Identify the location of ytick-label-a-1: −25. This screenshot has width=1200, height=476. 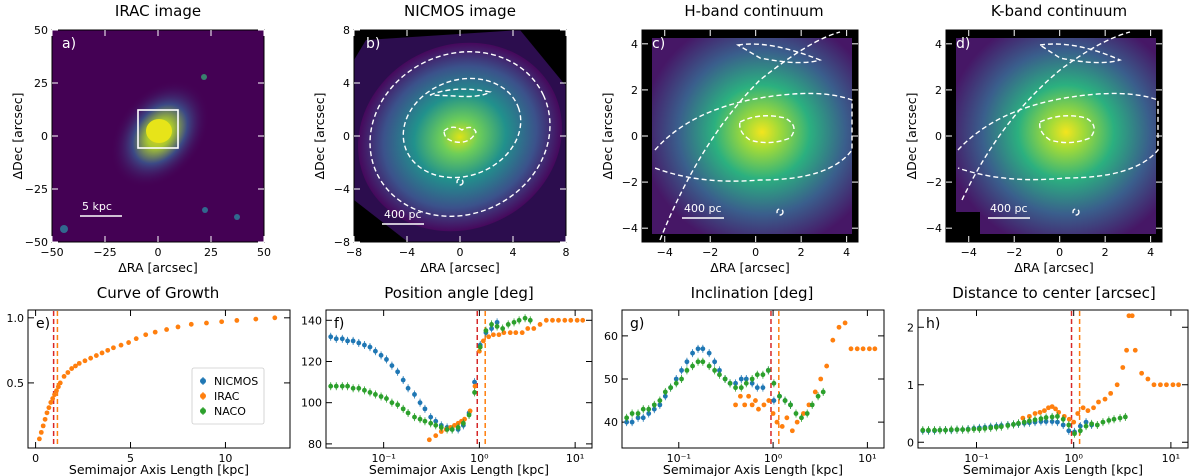
(36, 189).